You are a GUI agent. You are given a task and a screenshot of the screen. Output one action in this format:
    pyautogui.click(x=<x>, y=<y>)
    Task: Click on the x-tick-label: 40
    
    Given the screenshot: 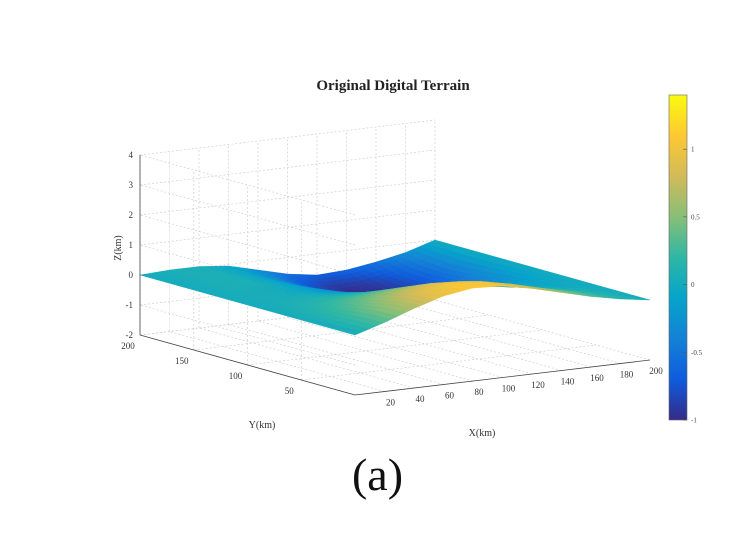 What is the action you would take?
    pyautogui.click(x=421, y=399)
    